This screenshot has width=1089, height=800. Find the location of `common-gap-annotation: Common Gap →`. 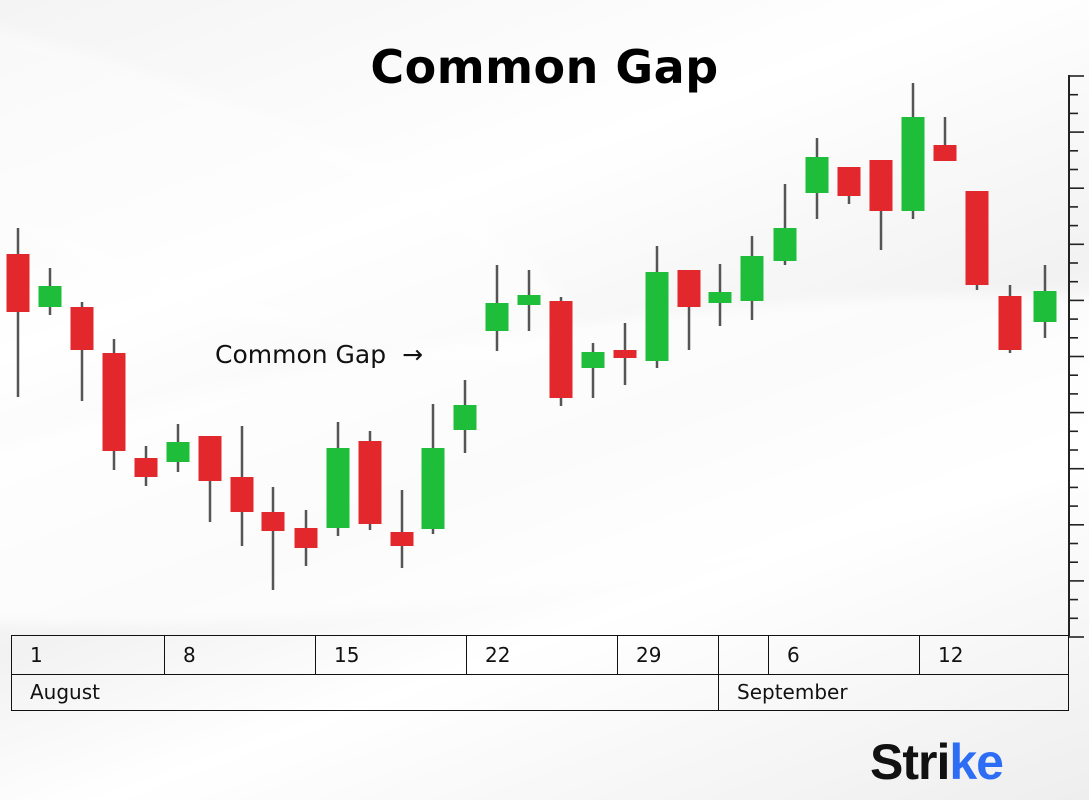

common-gap-annotation: Common Gap → is located at coordinates (319, 354).